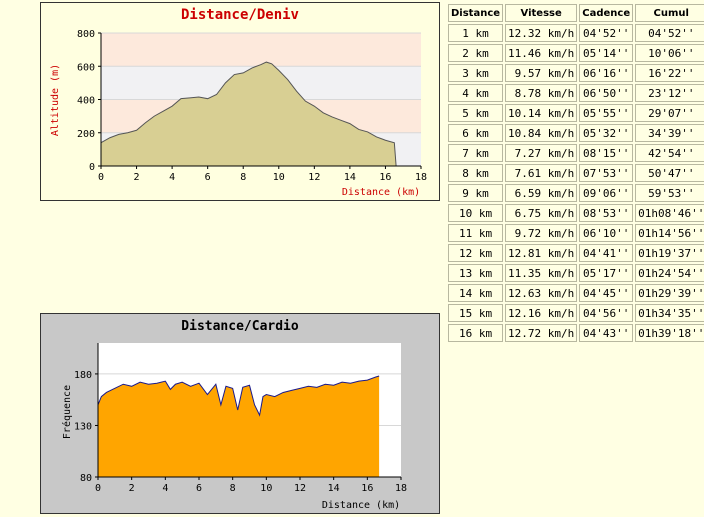 This screenshot has height=517, width=704. I want to click on table-row: 7 km 7.27 km/h 08'15'' 42'54'', so click(576, 153).